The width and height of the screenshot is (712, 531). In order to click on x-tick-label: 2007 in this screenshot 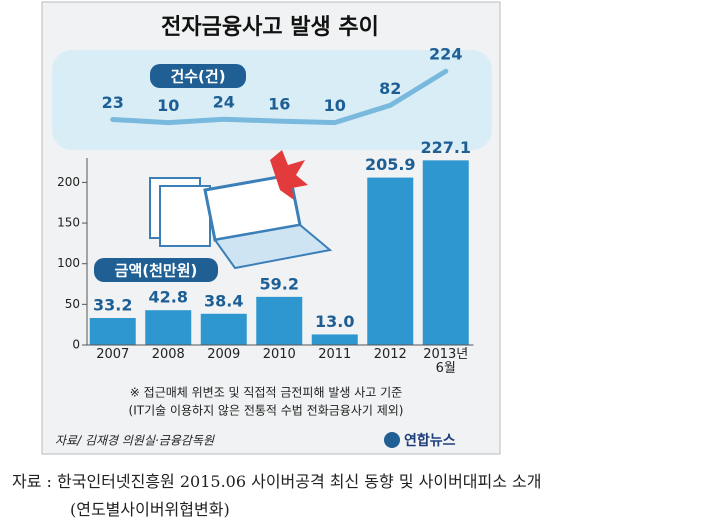, I will do `click(113, 354)`.